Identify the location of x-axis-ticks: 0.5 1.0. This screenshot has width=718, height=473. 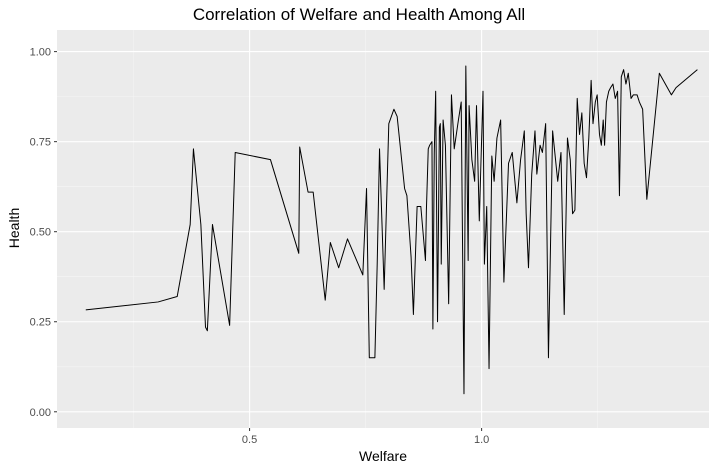
(365, 437).